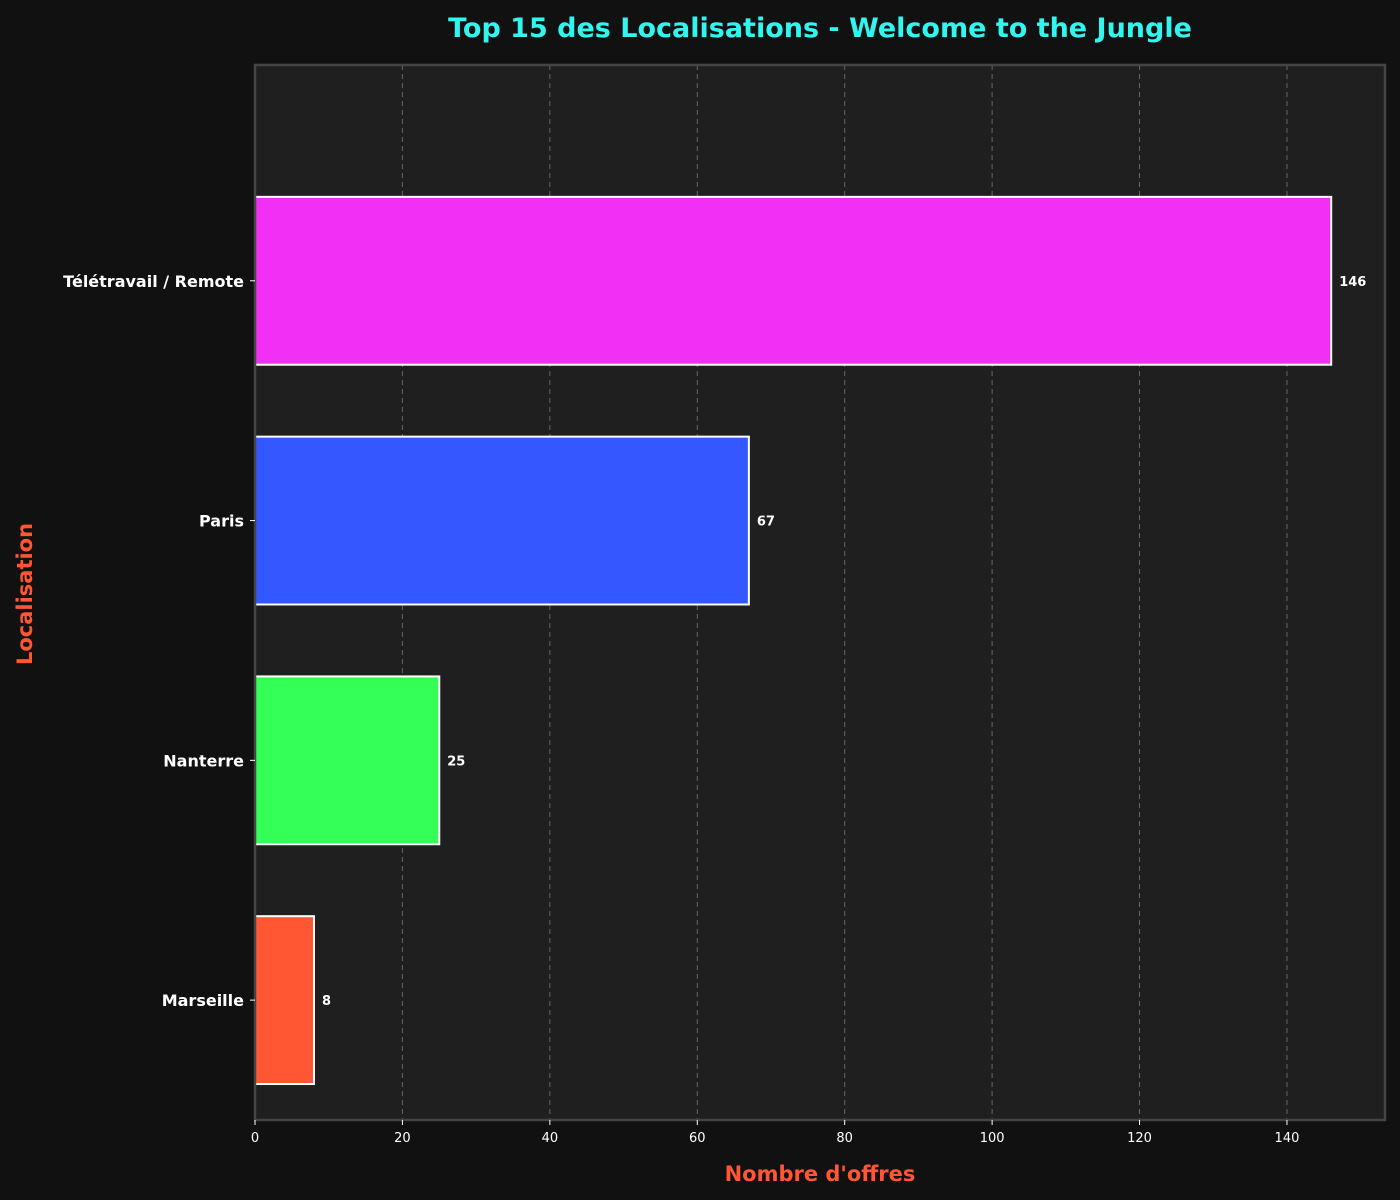  I want to click on y-tick-label: Nanterre, so click(203, 760).